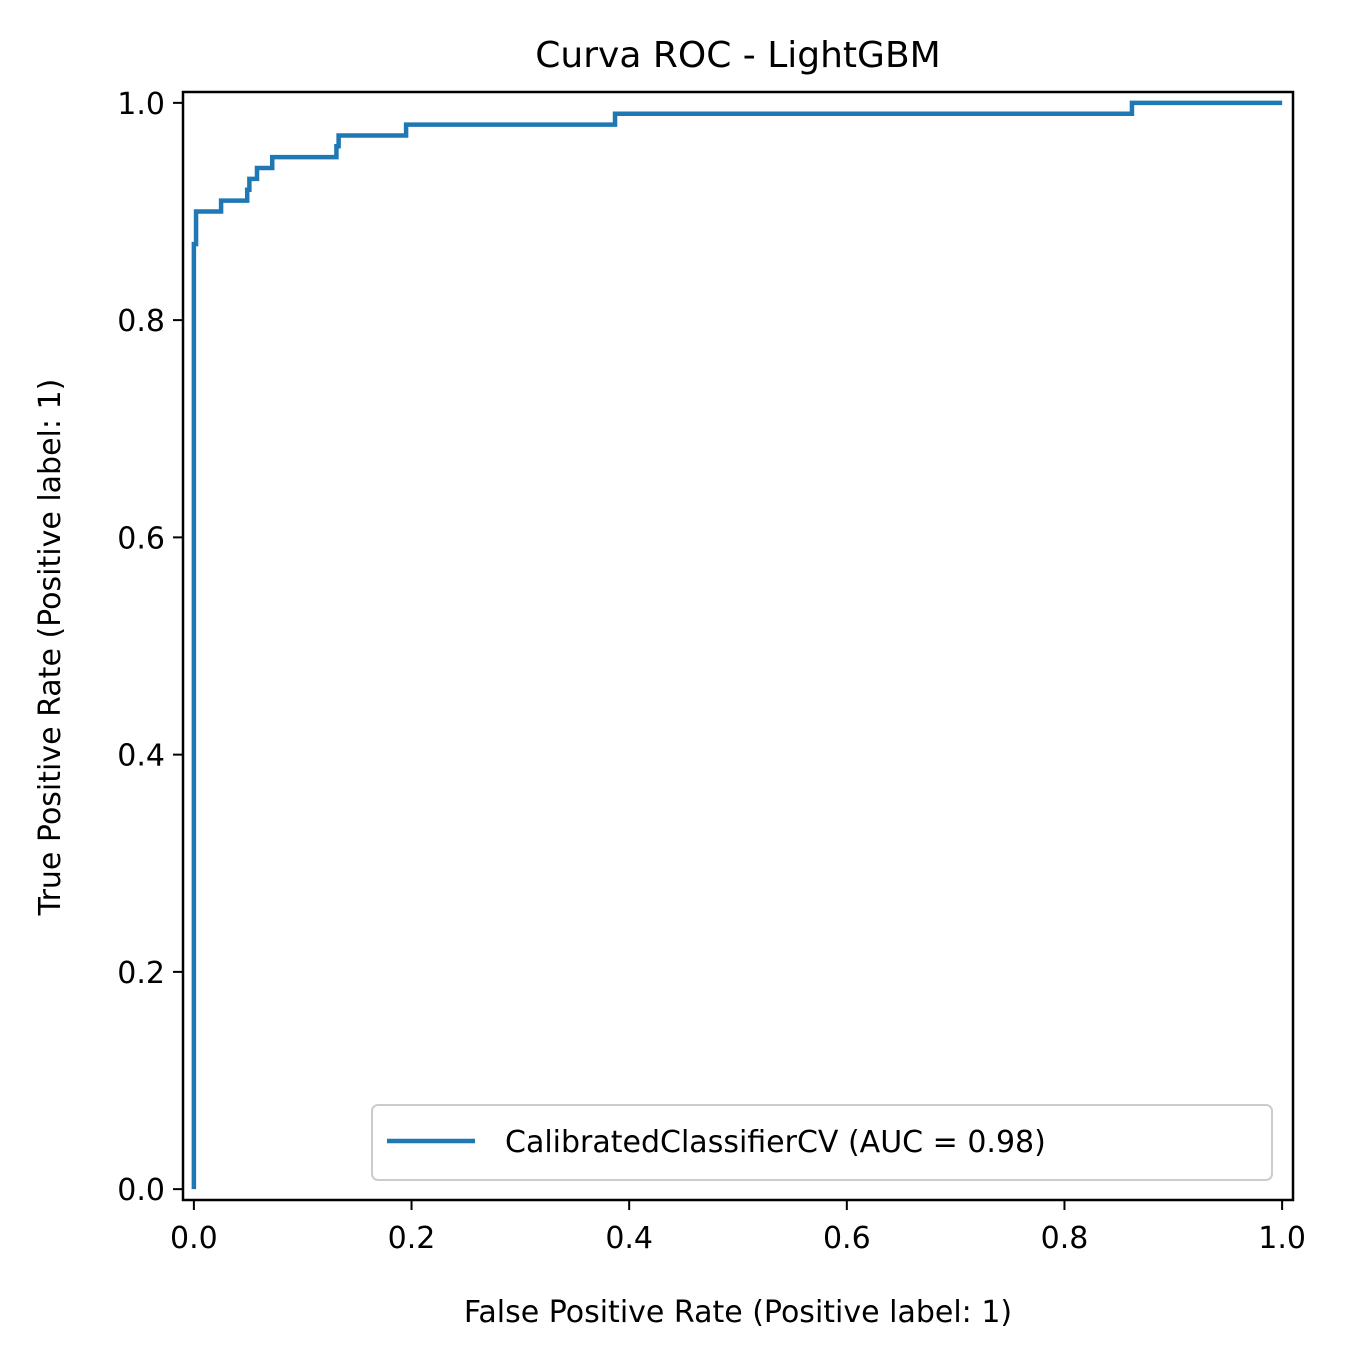 The image size is (1345, 1361). I want to click on x-tick-label: 0.4, so click(629, 1238).